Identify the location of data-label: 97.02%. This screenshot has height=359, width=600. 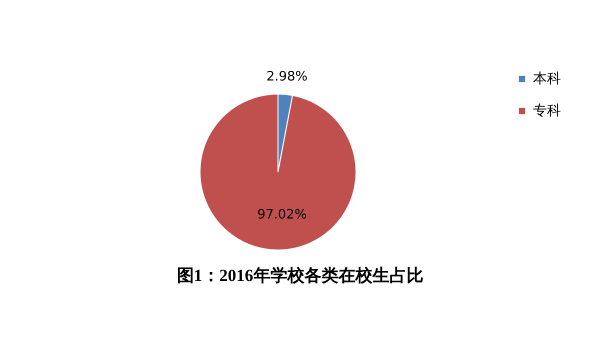
(282, 215).